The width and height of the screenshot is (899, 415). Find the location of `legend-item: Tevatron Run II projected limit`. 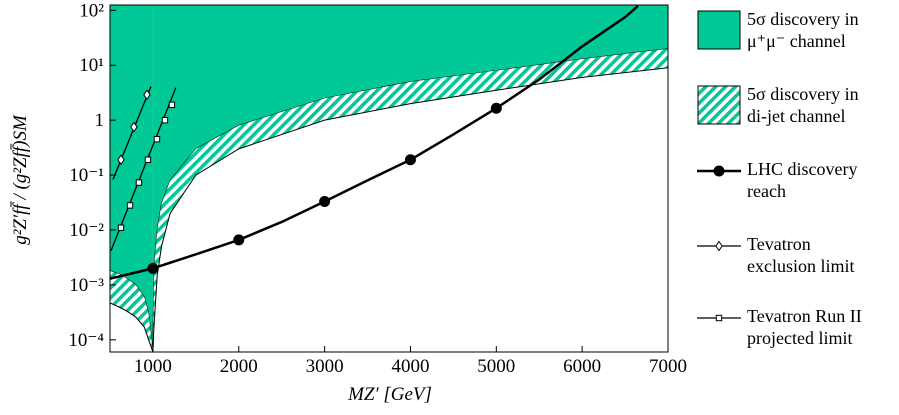

legend-item: Tevatron Run II projected limit is located at coordinates (797, 335).